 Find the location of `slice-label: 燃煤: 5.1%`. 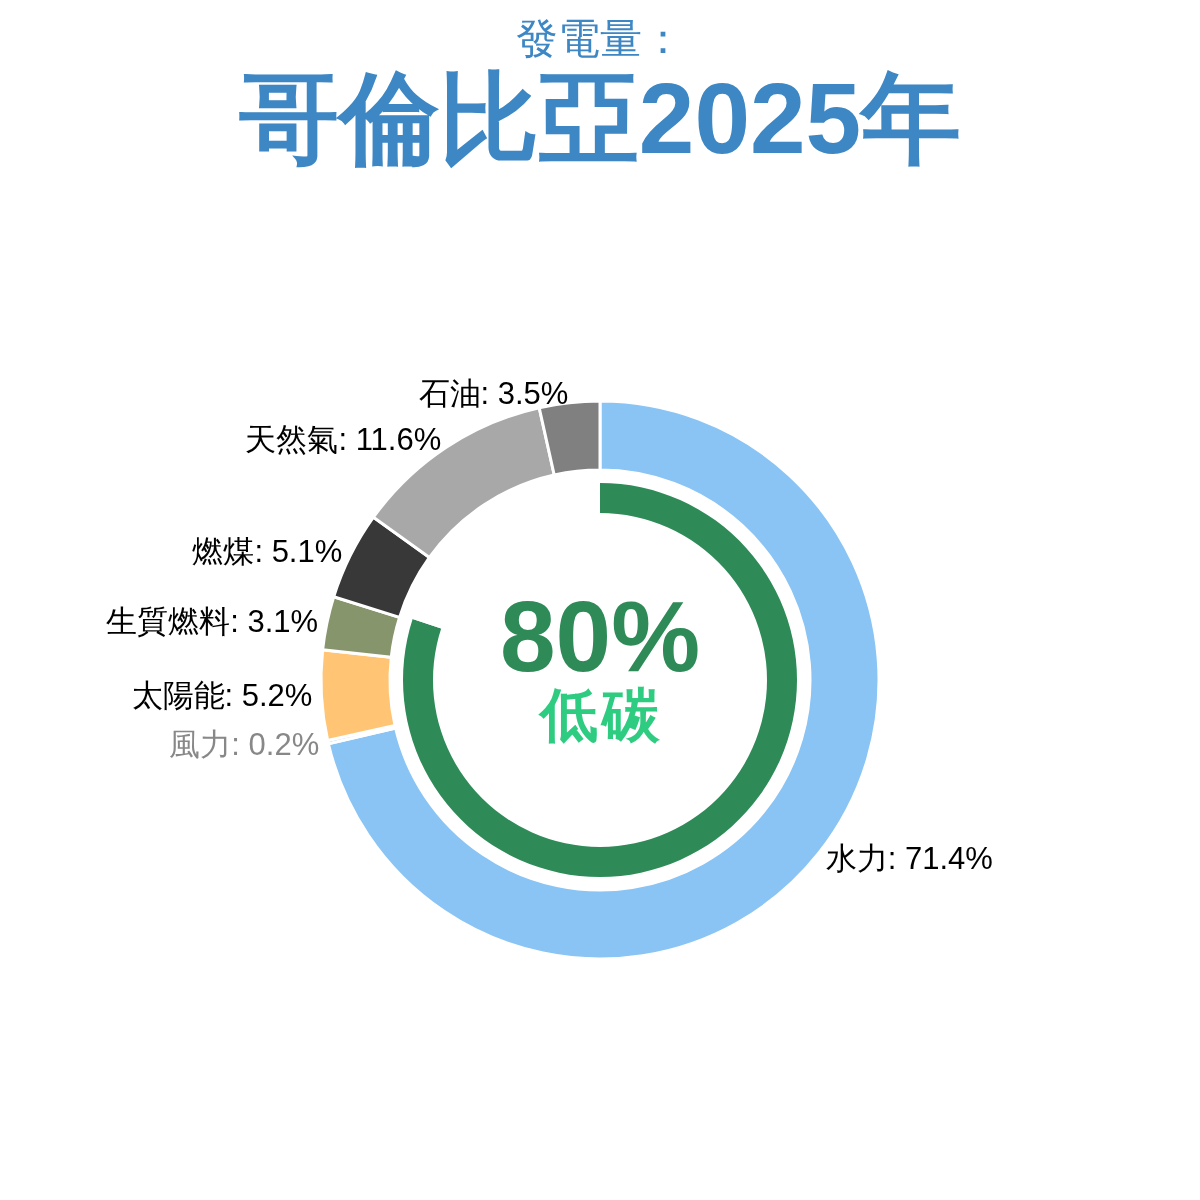

slice-label: 燃煤: 5.1% is located at coordinates (267, 551).